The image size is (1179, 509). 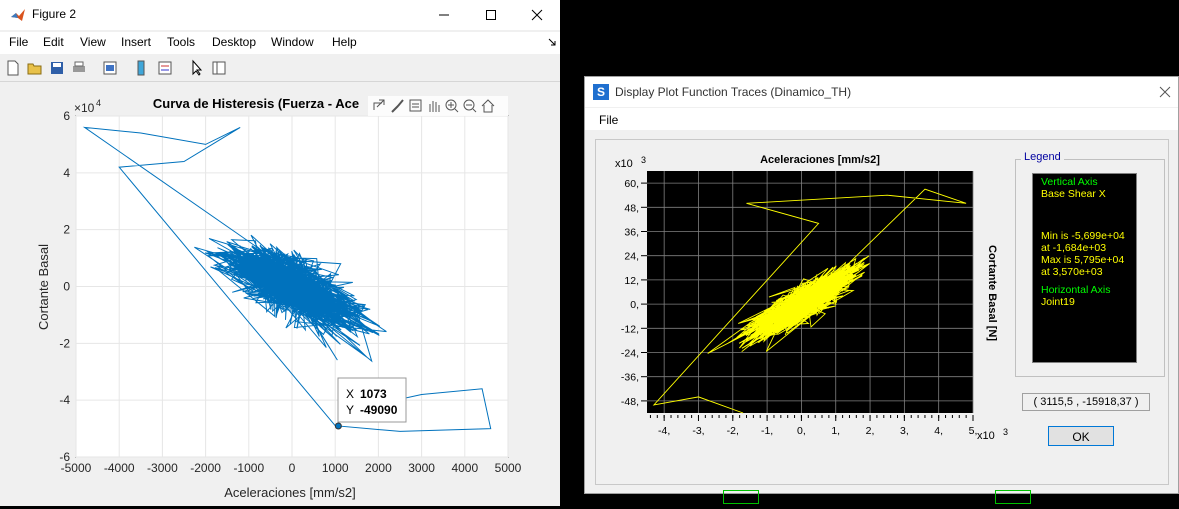 I want to click on property-inspector-icon, so click(x=219, y=68).